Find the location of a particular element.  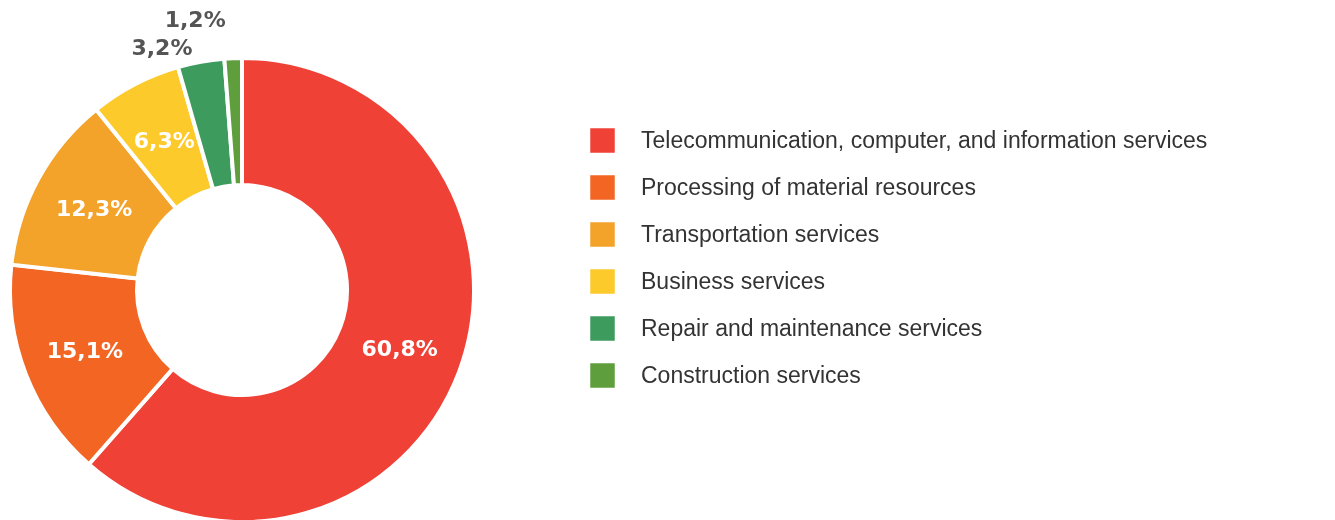

legend-label: Business services is located at coordinates (733, 280).